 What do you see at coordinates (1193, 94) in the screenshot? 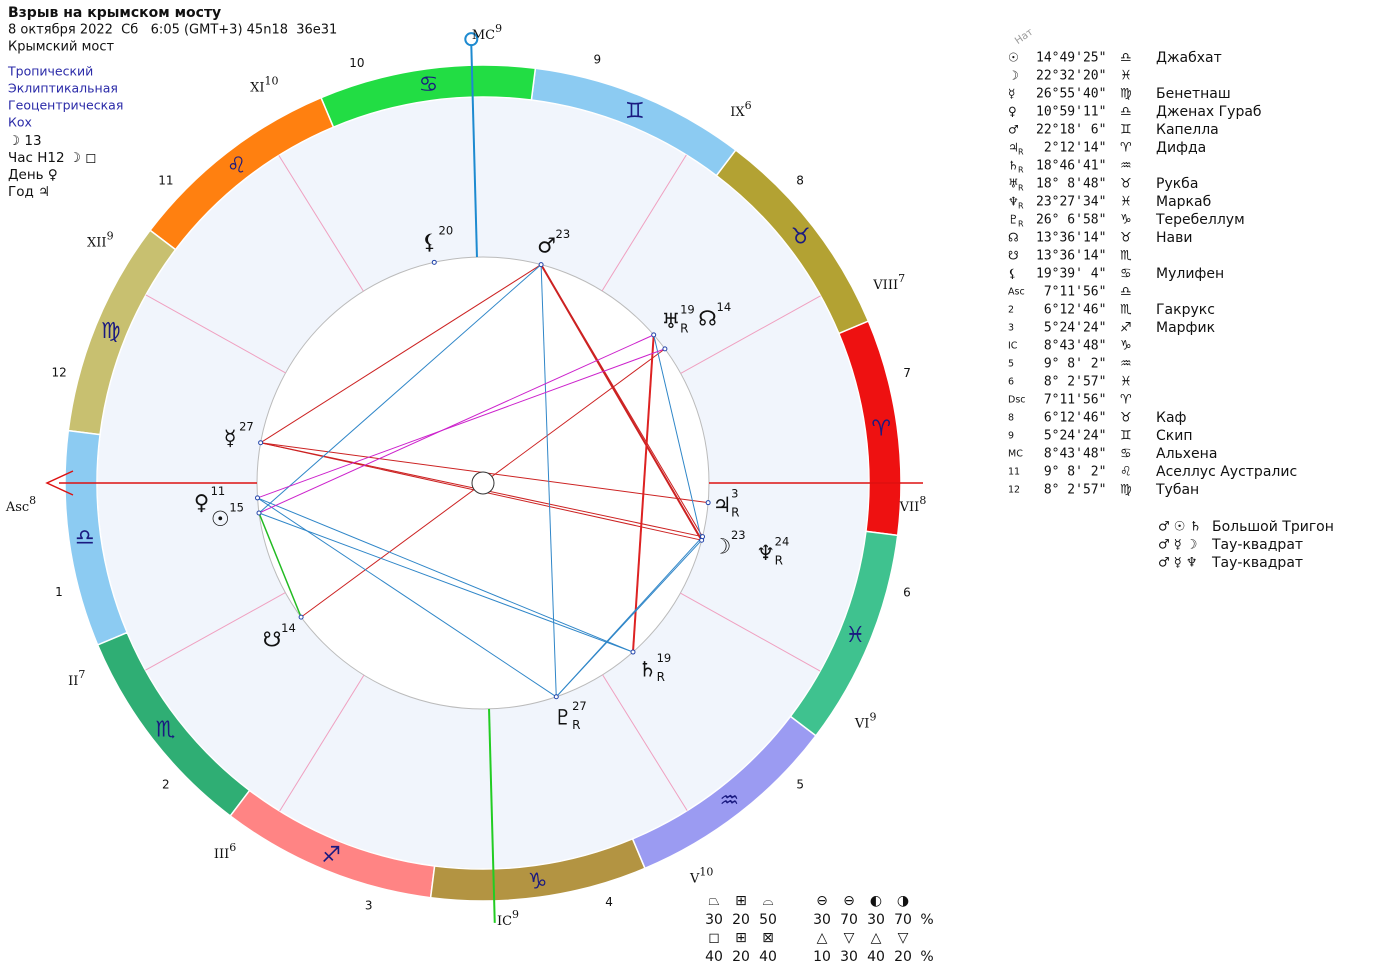
I see `row-star: Бенетнаш` at bounding box center [1193, 94].